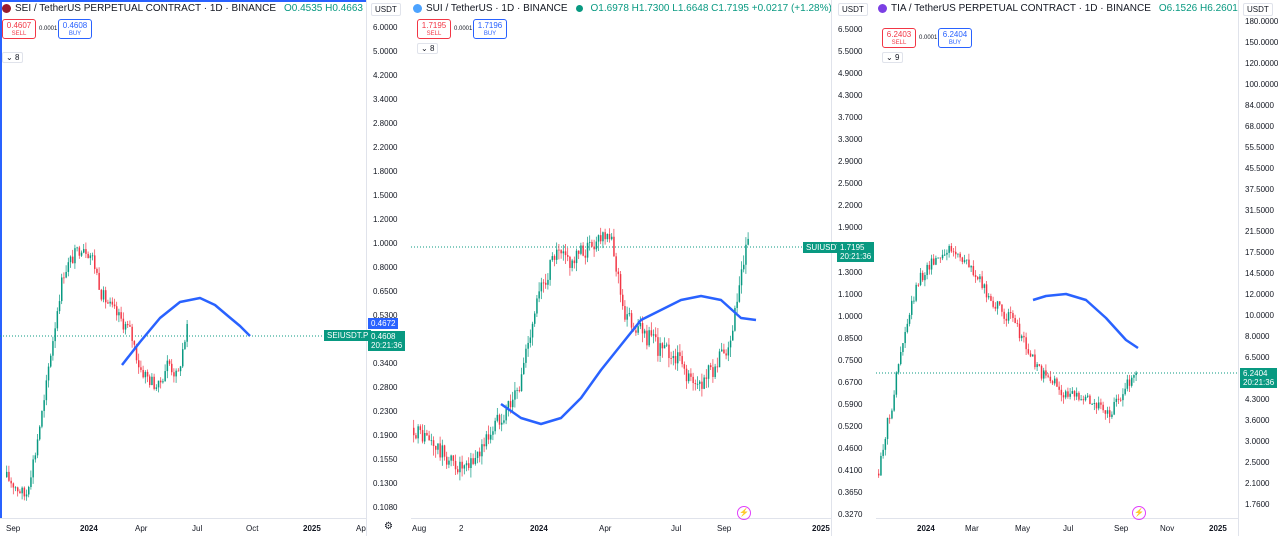 Image resolution: width=1280 pixels, height=536 pixels. I want to click on y-tick-label: 4.2000, so click(385, 75).